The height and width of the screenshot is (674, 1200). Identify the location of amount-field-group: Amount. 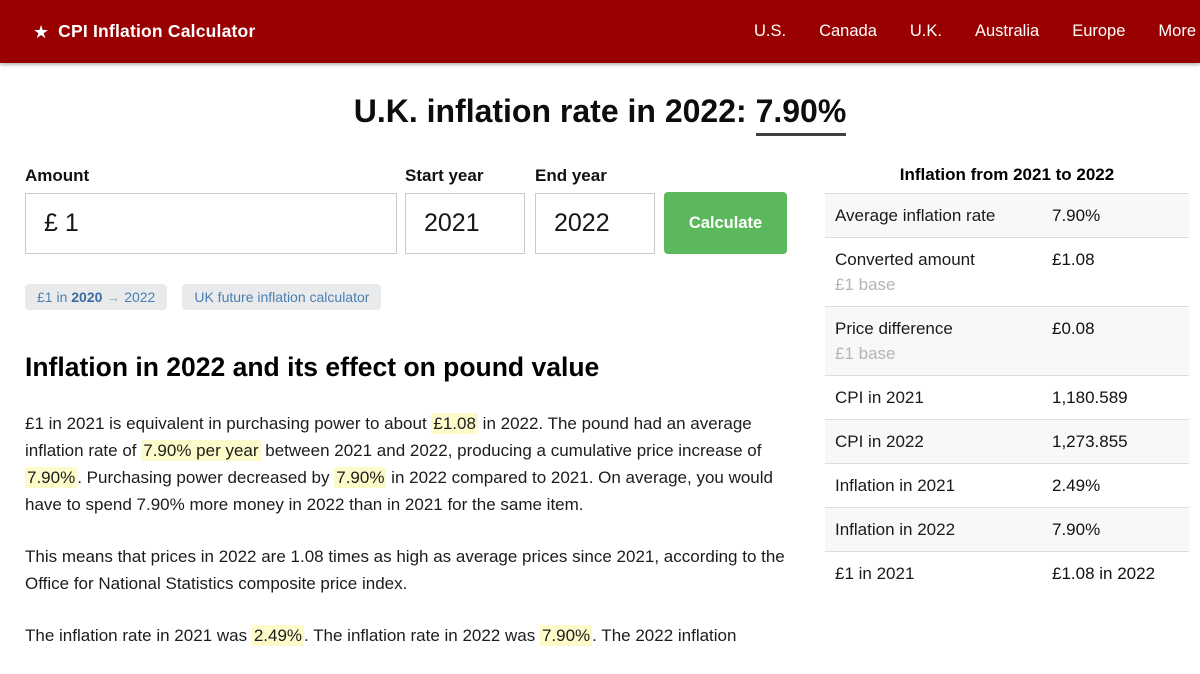
(211, 210).